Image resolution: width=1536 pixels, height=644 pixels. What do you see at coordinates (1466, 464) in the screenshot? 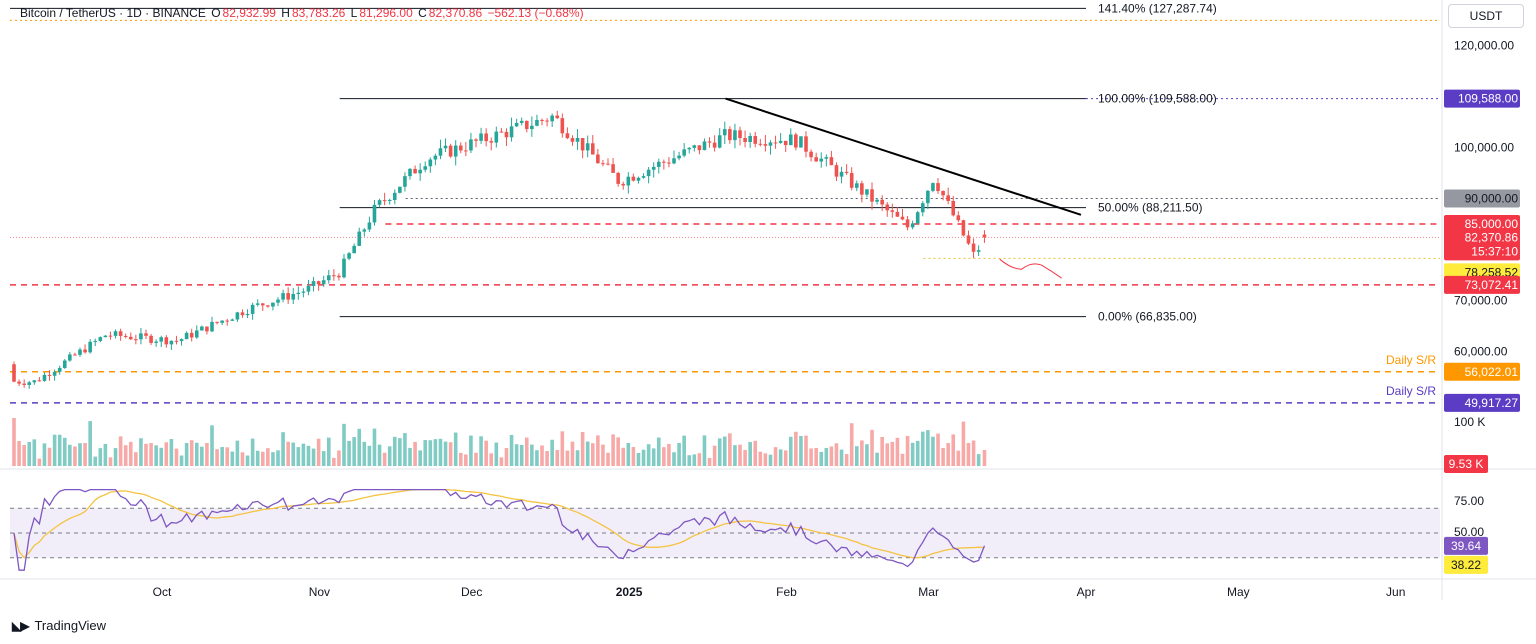
I see `volume-badge` at bounding box center [1466, 464].